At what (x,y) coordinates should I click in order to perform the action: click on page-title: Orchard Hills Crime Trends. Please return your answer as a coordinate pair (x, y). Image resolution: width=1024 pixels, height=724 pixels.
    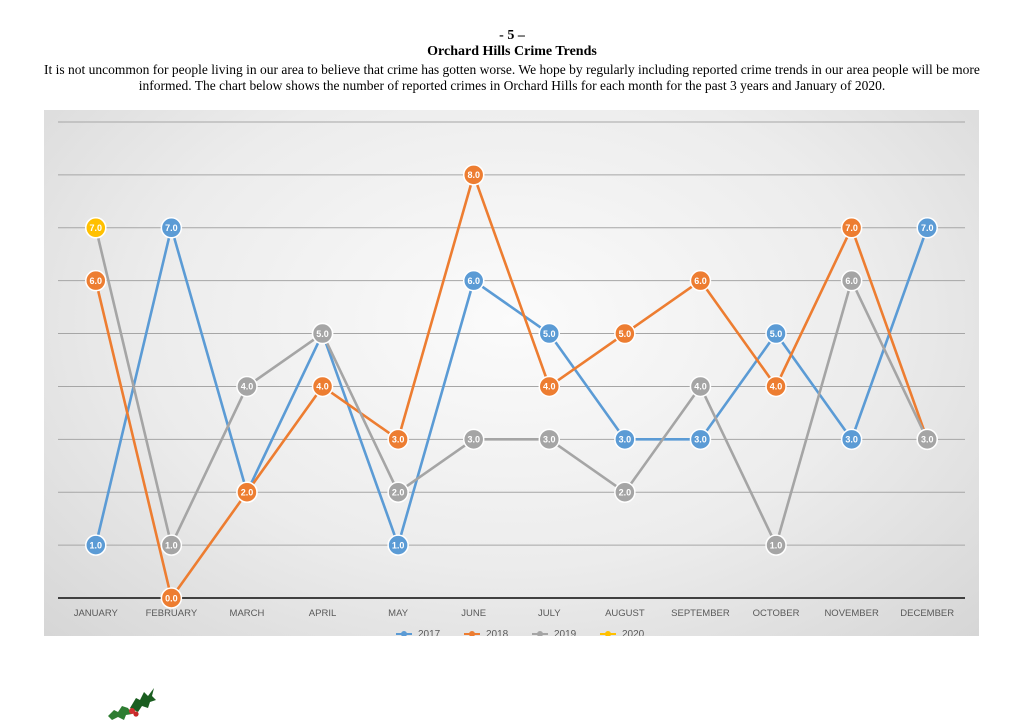
    Looking at the image, I should click on (512, 51).